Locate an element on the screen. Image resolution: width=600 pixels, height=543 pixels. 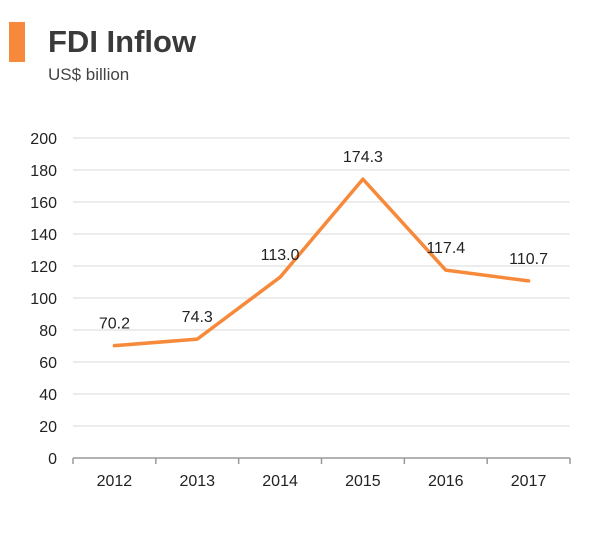
y-tick-label: 180 is located at coordinates (43, 171).